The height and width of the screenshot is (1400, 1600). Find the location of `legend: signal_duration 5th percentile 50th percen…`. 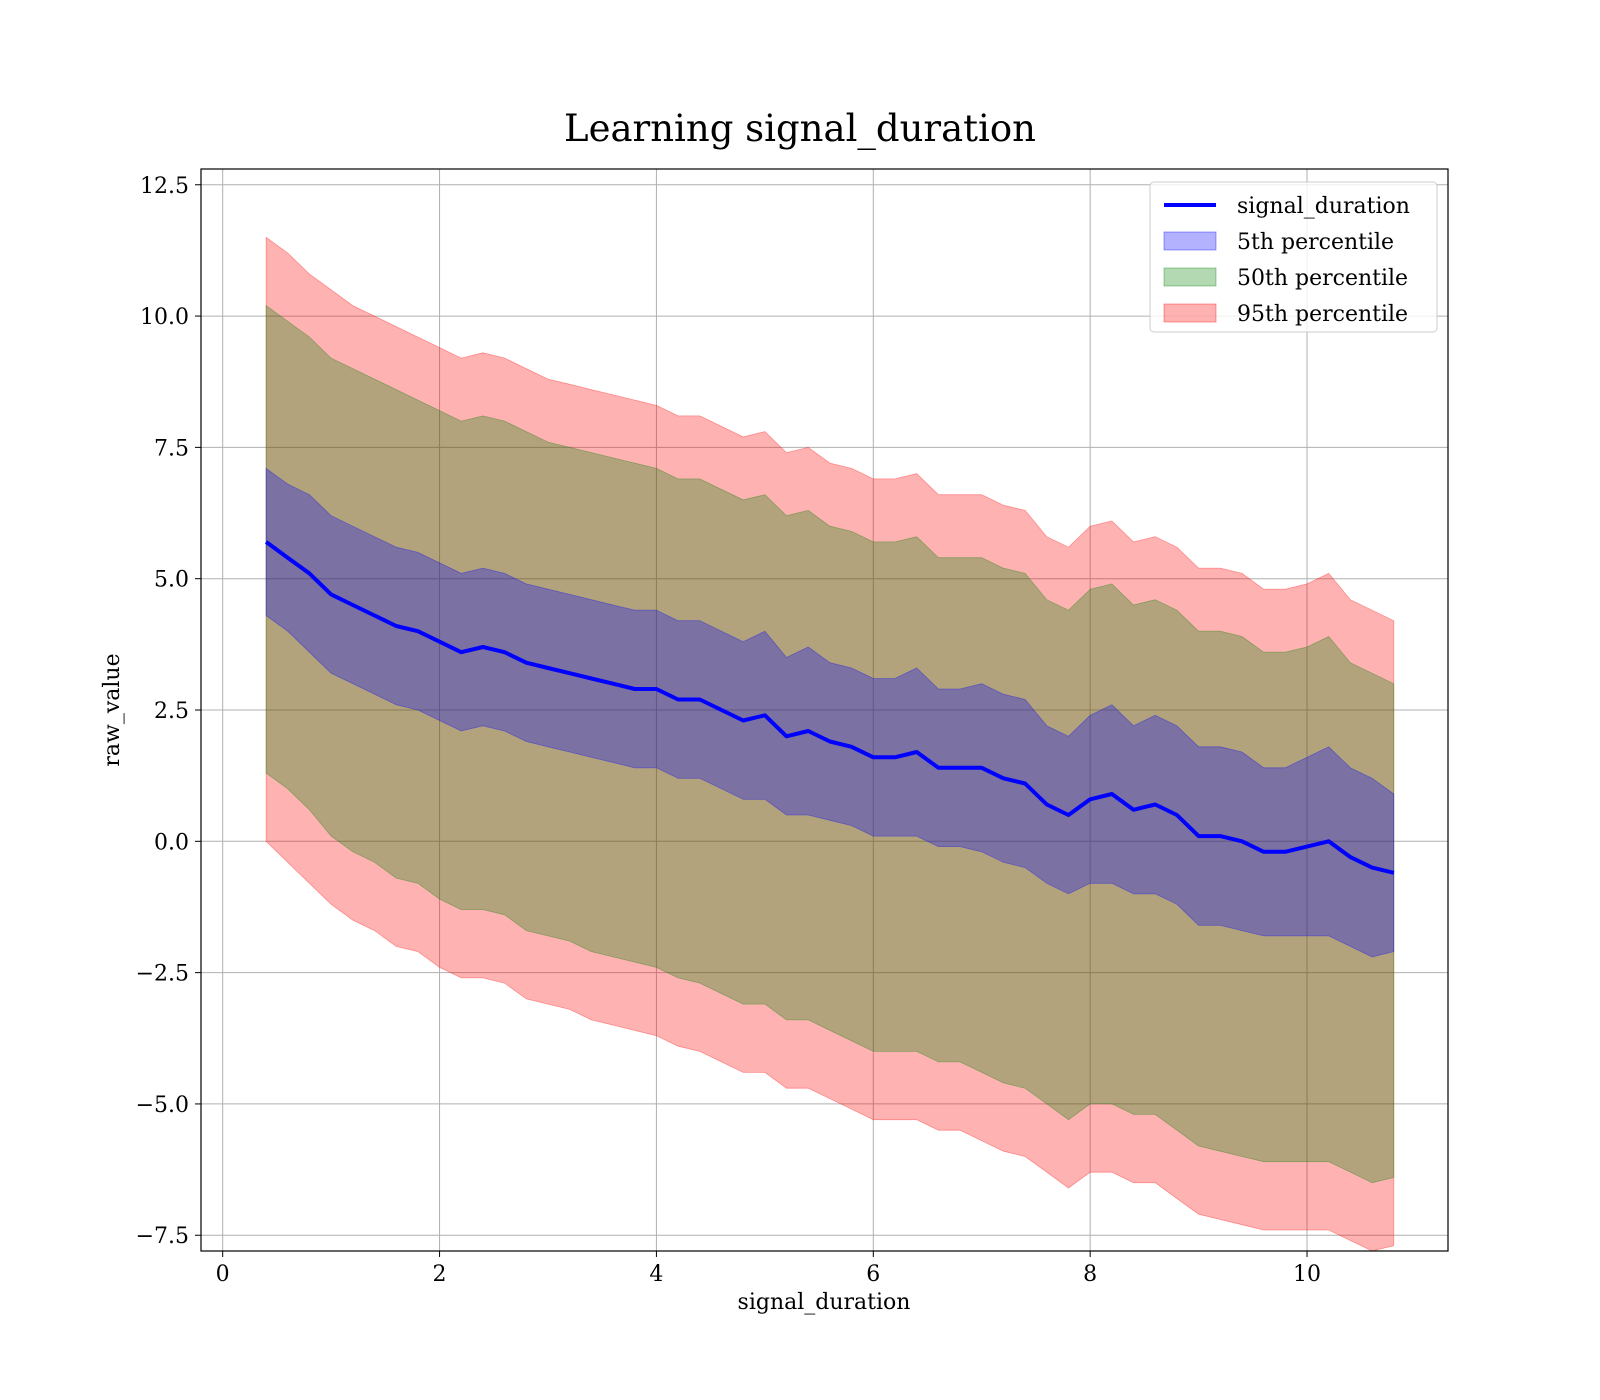

legend: signal_duration 5th percentile 50th percen… is located at coordinates (1293, 257).